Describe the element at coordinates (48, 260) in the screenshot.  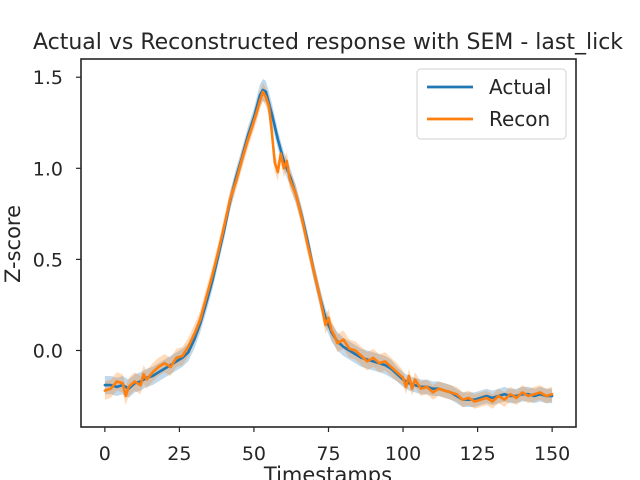
I see `y-tick-label: 0.5` at that location.